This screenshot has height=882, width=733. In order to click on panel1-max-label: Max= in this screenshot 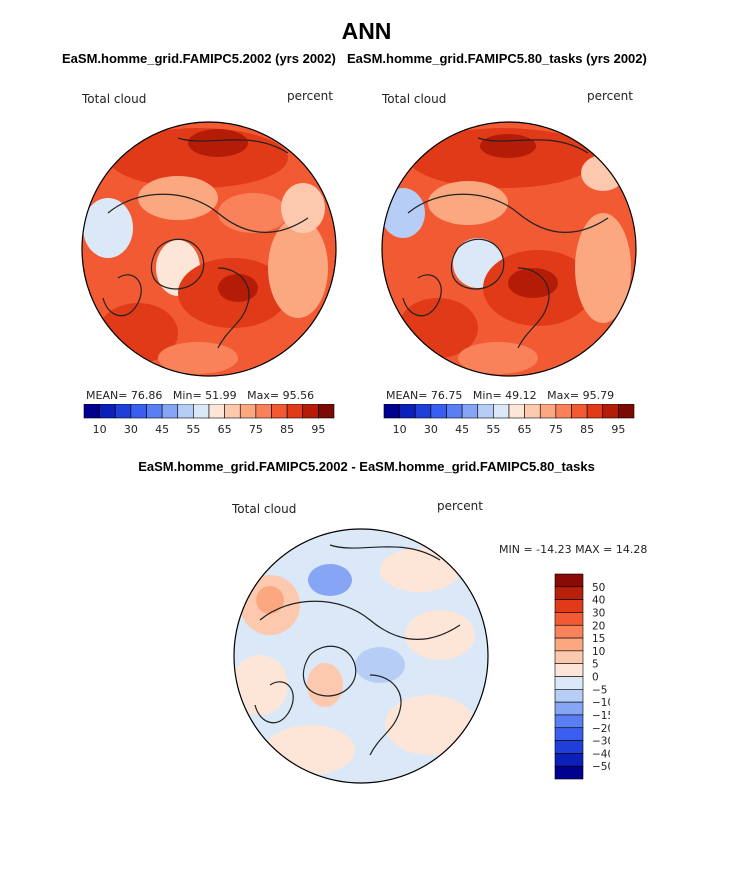, I will do `click(263, 395)`.